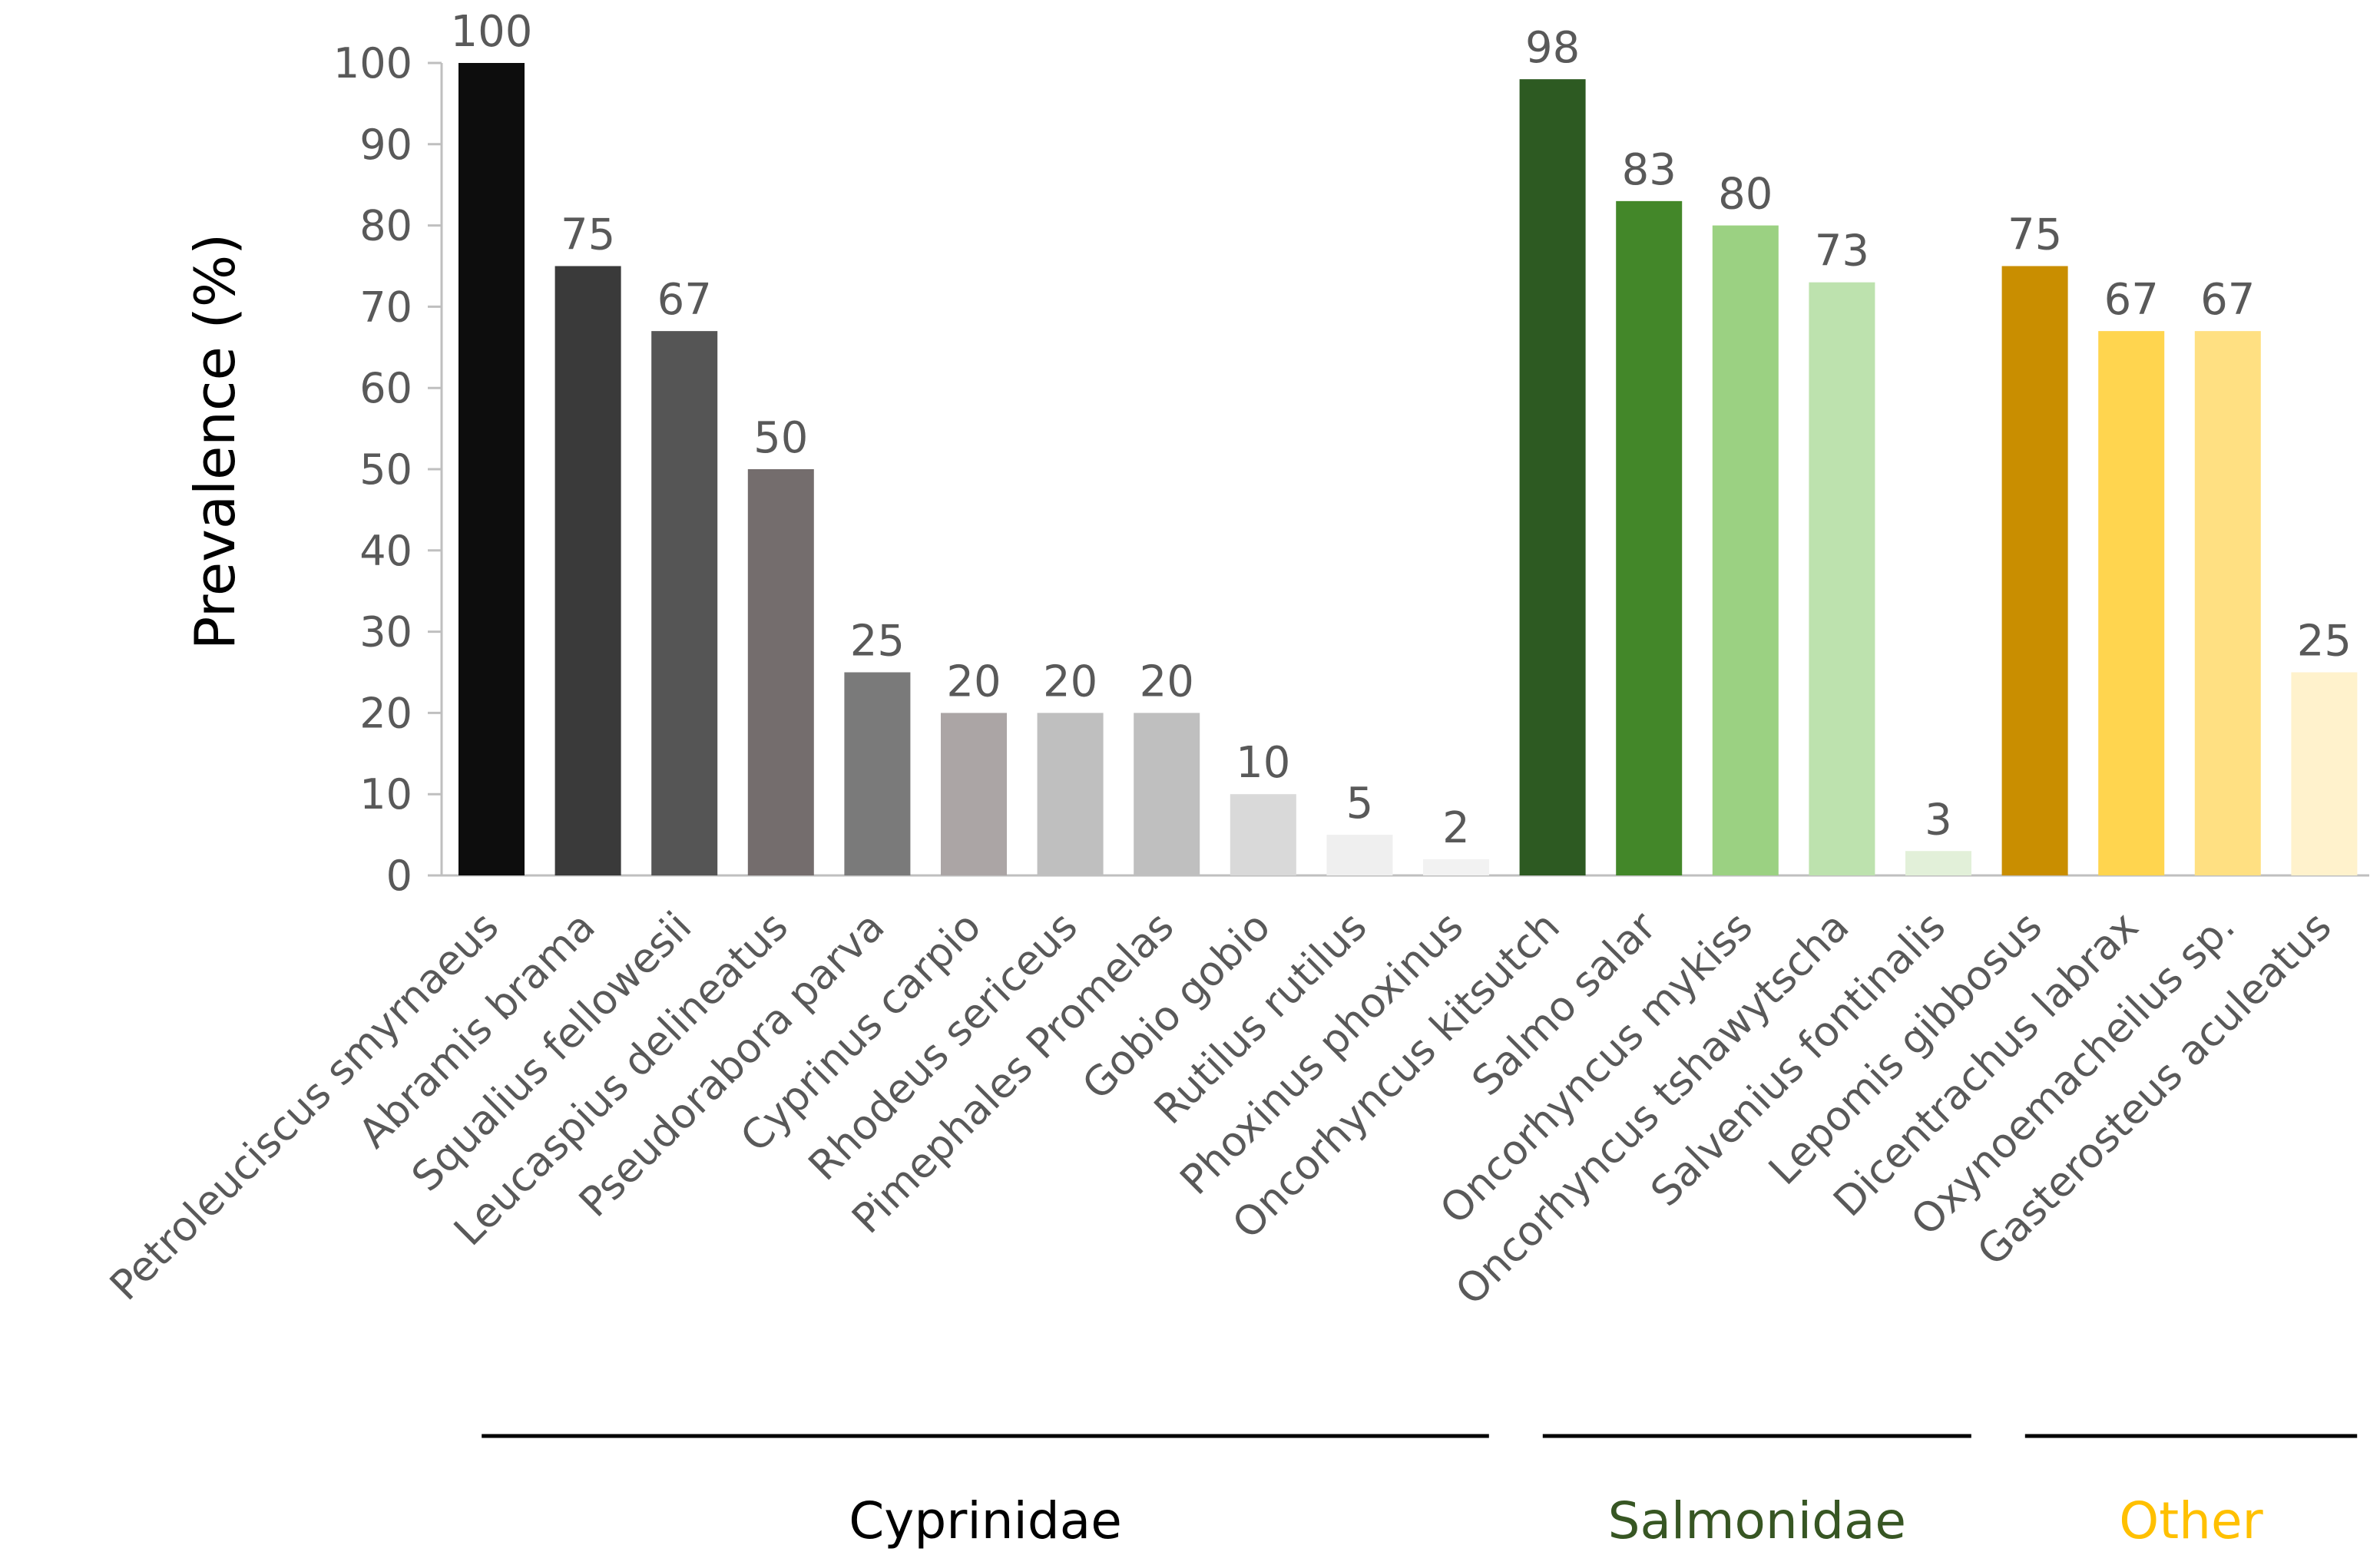 Image resolution: width=2380 pixels, height=1565 pixels. I want to click on data-label: 50, so click(780, 438).